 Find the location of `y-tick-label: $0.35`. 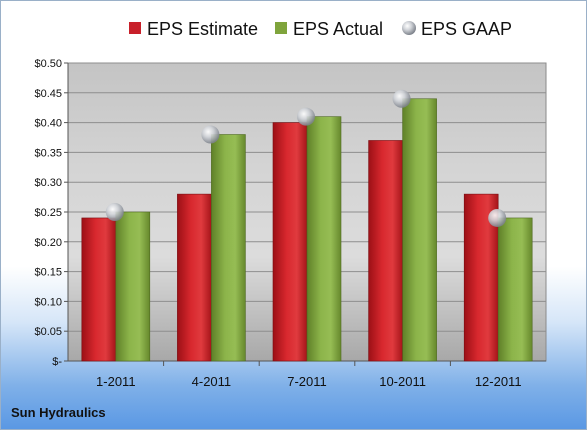

y-tick-label: $0.35 is located at coordinates (48, 153).